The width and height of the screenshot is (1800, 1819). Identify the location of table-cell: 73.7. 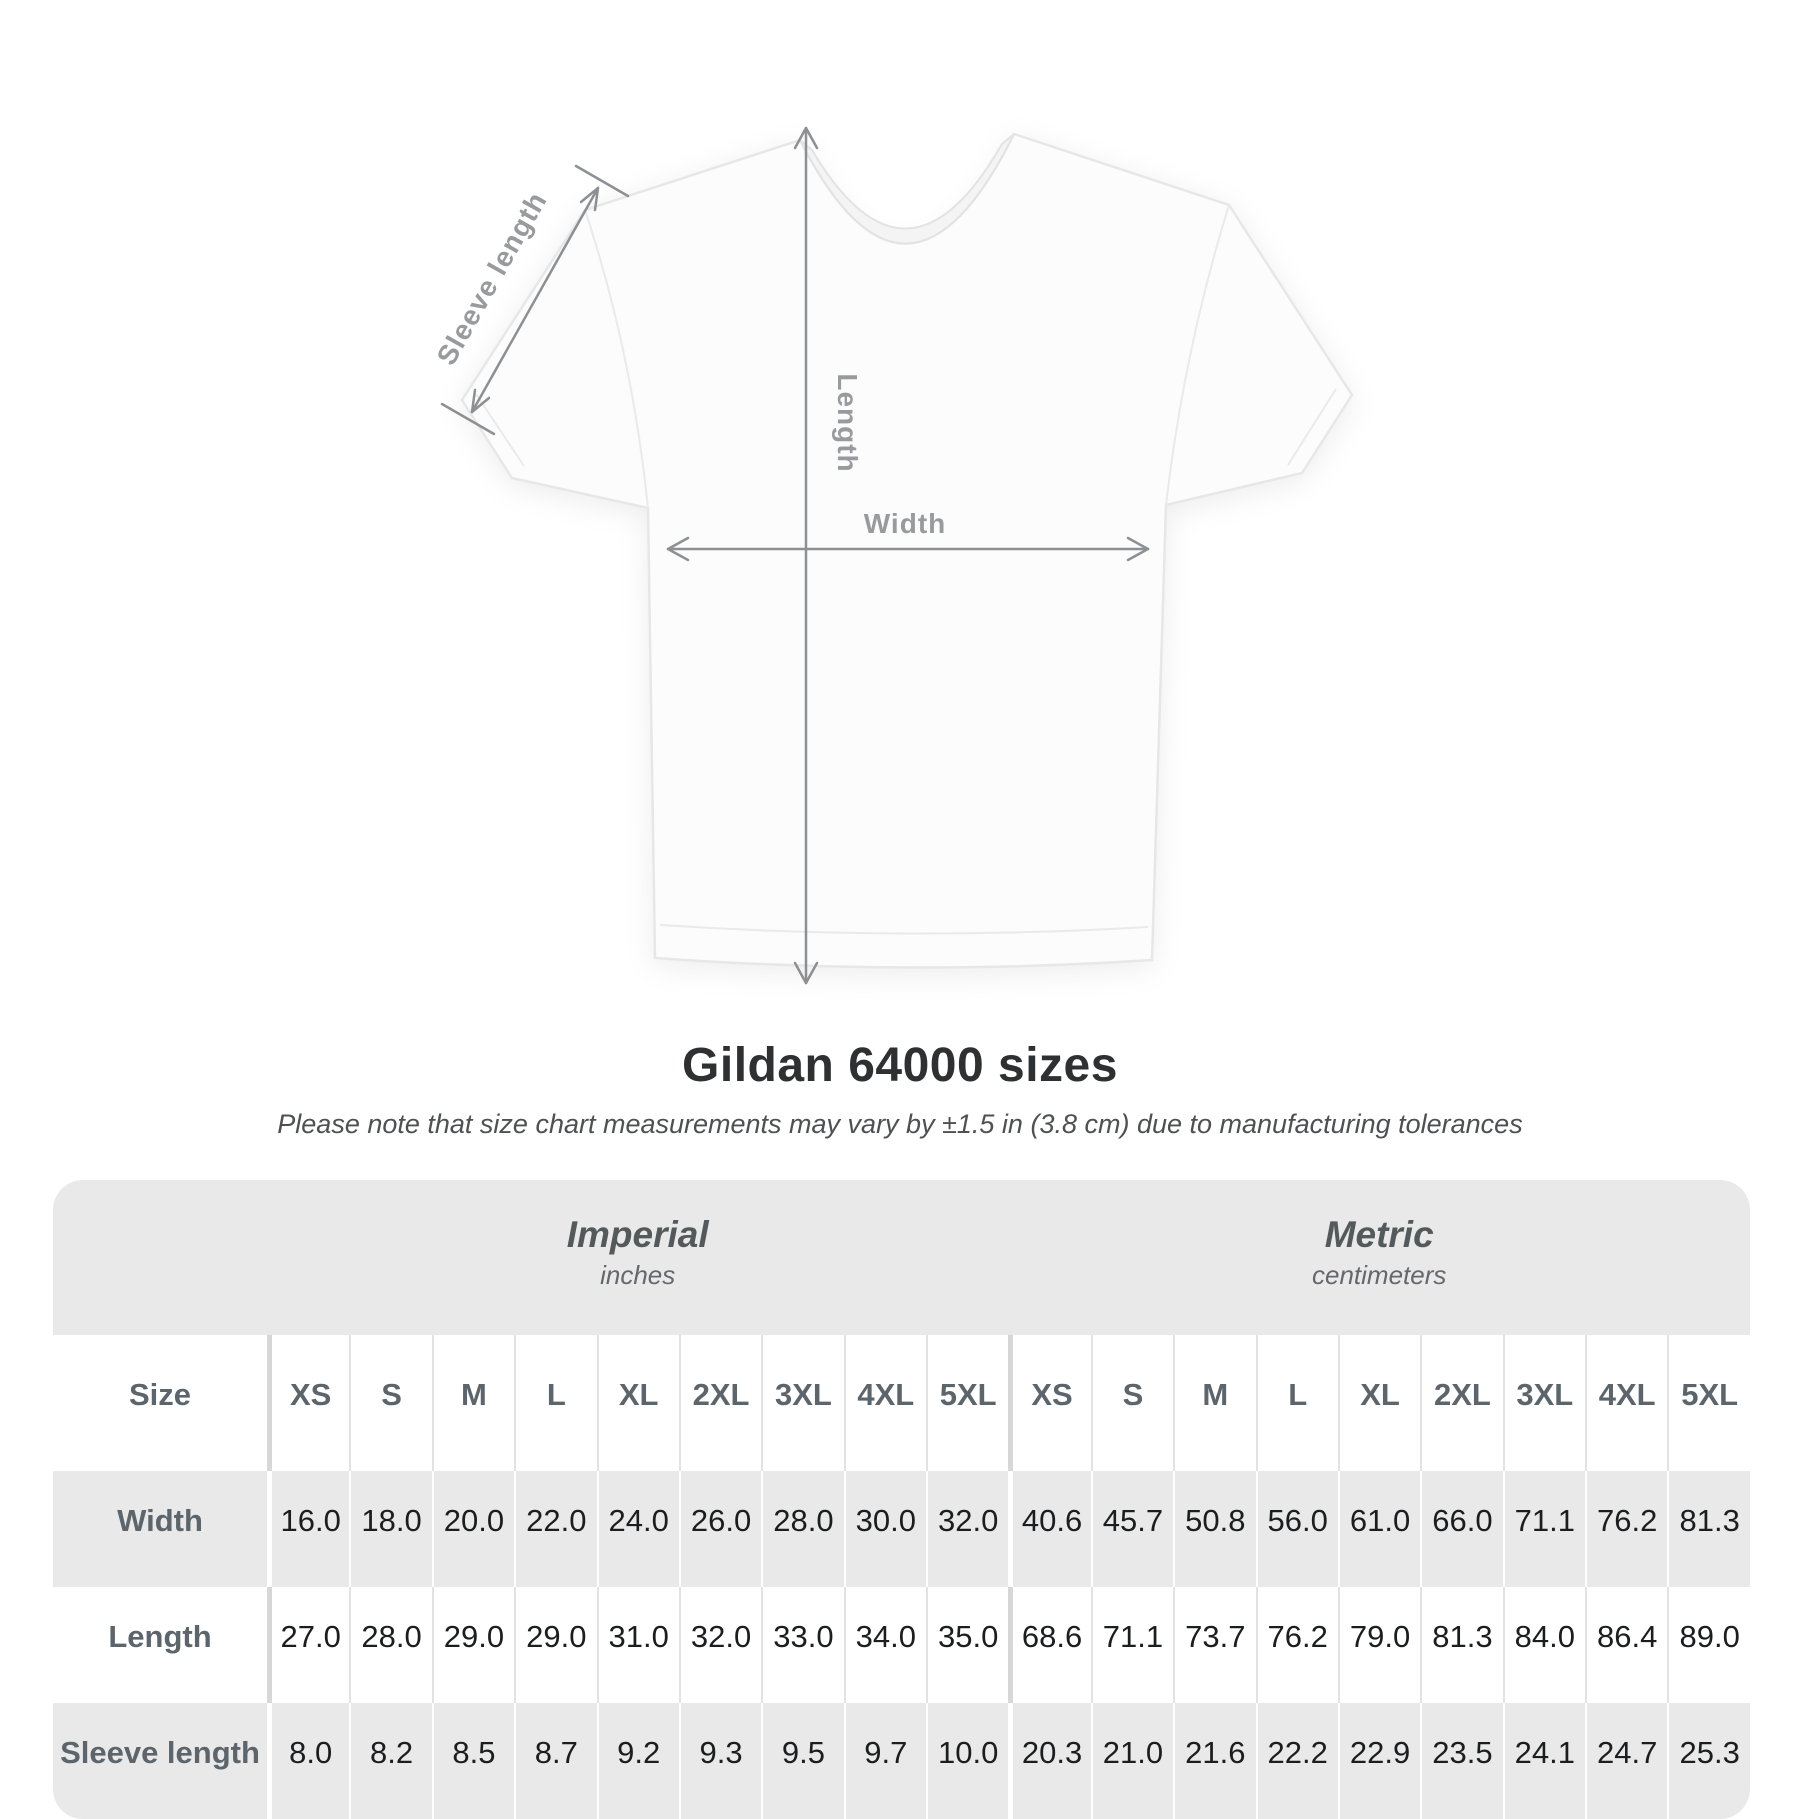
(1214, 1645).